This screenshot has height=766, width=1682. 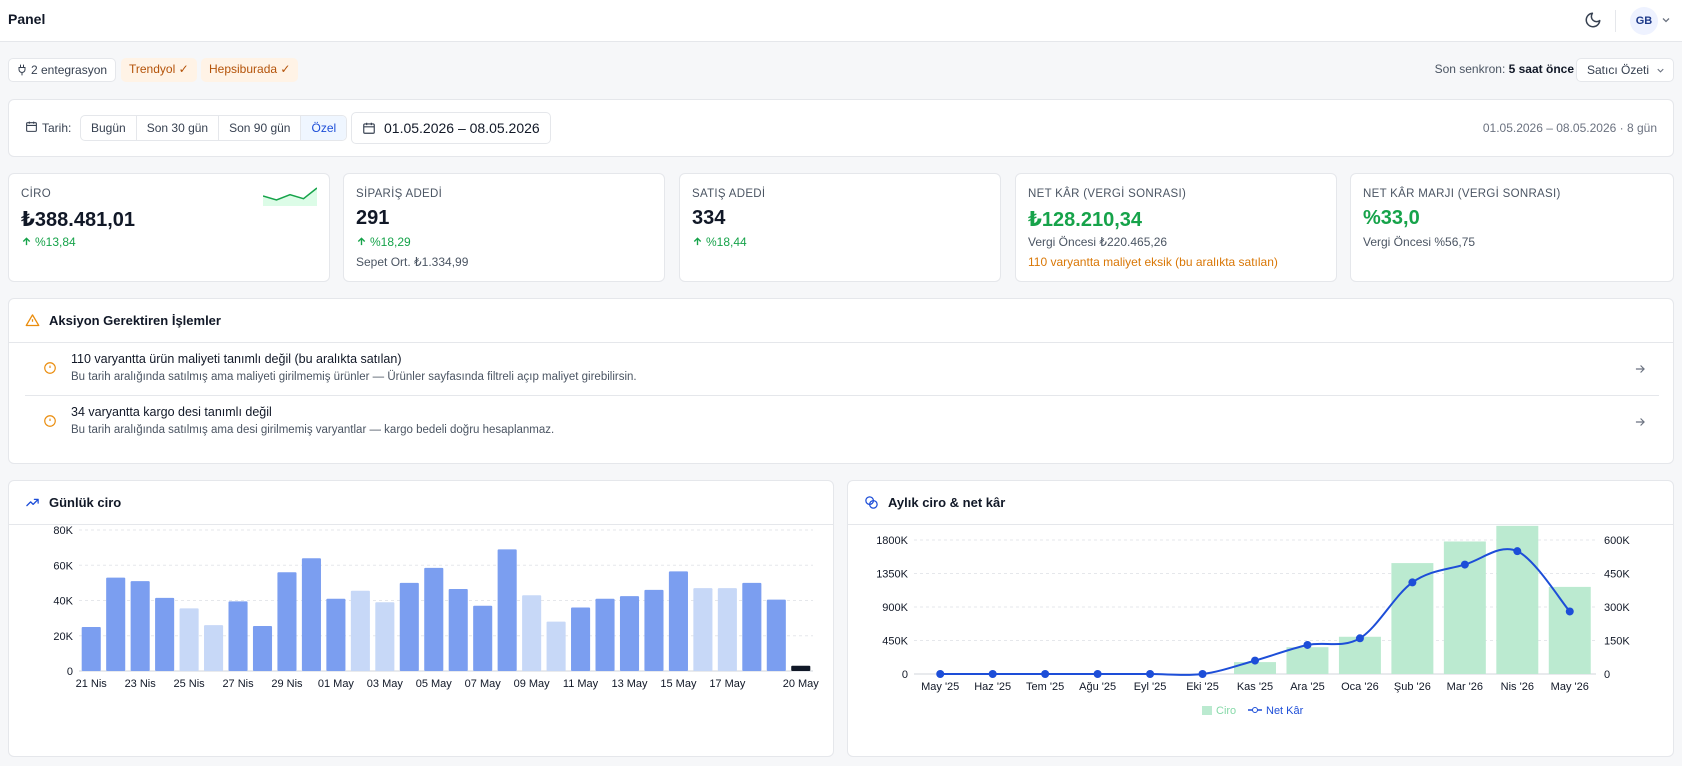 I want to click on trending-up-icon, so click(x=32, y=502).